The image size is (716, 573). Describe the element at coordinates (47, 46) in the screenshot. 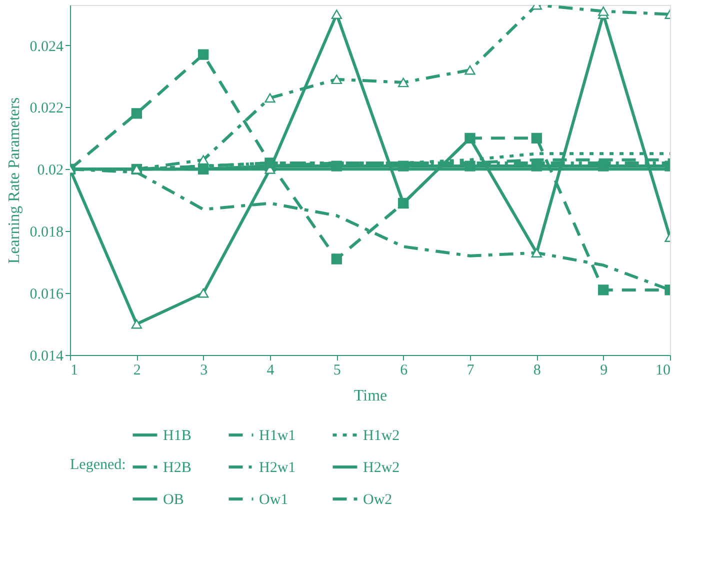

I see `y-tick-label: 0.024` at that location.